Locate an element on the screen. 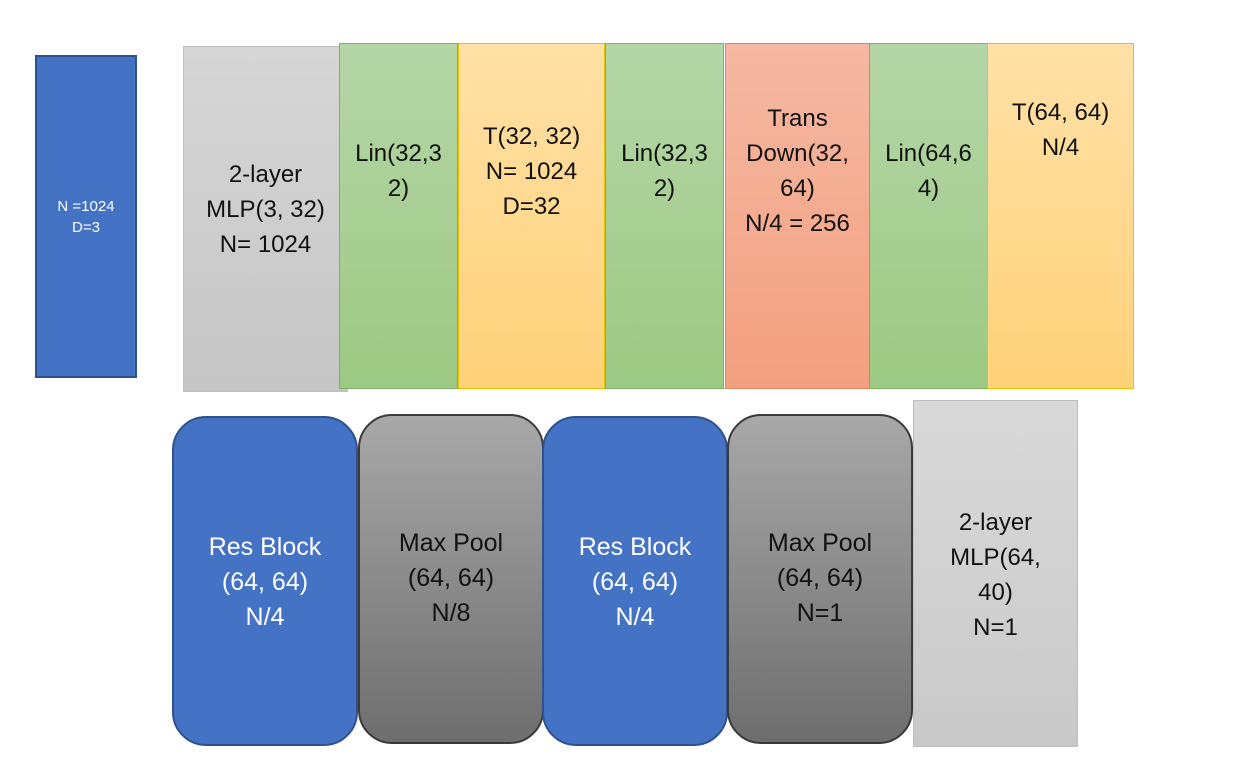 This screenshot has height=767, width=1245. res-block-2: Res Block (64, 64) N/4 is located at coordinates (635, 581).